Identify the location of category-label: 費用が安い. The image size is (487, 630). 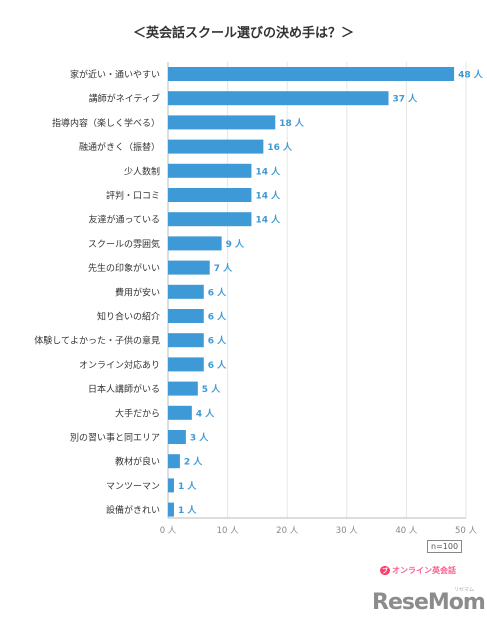
(137, 292).